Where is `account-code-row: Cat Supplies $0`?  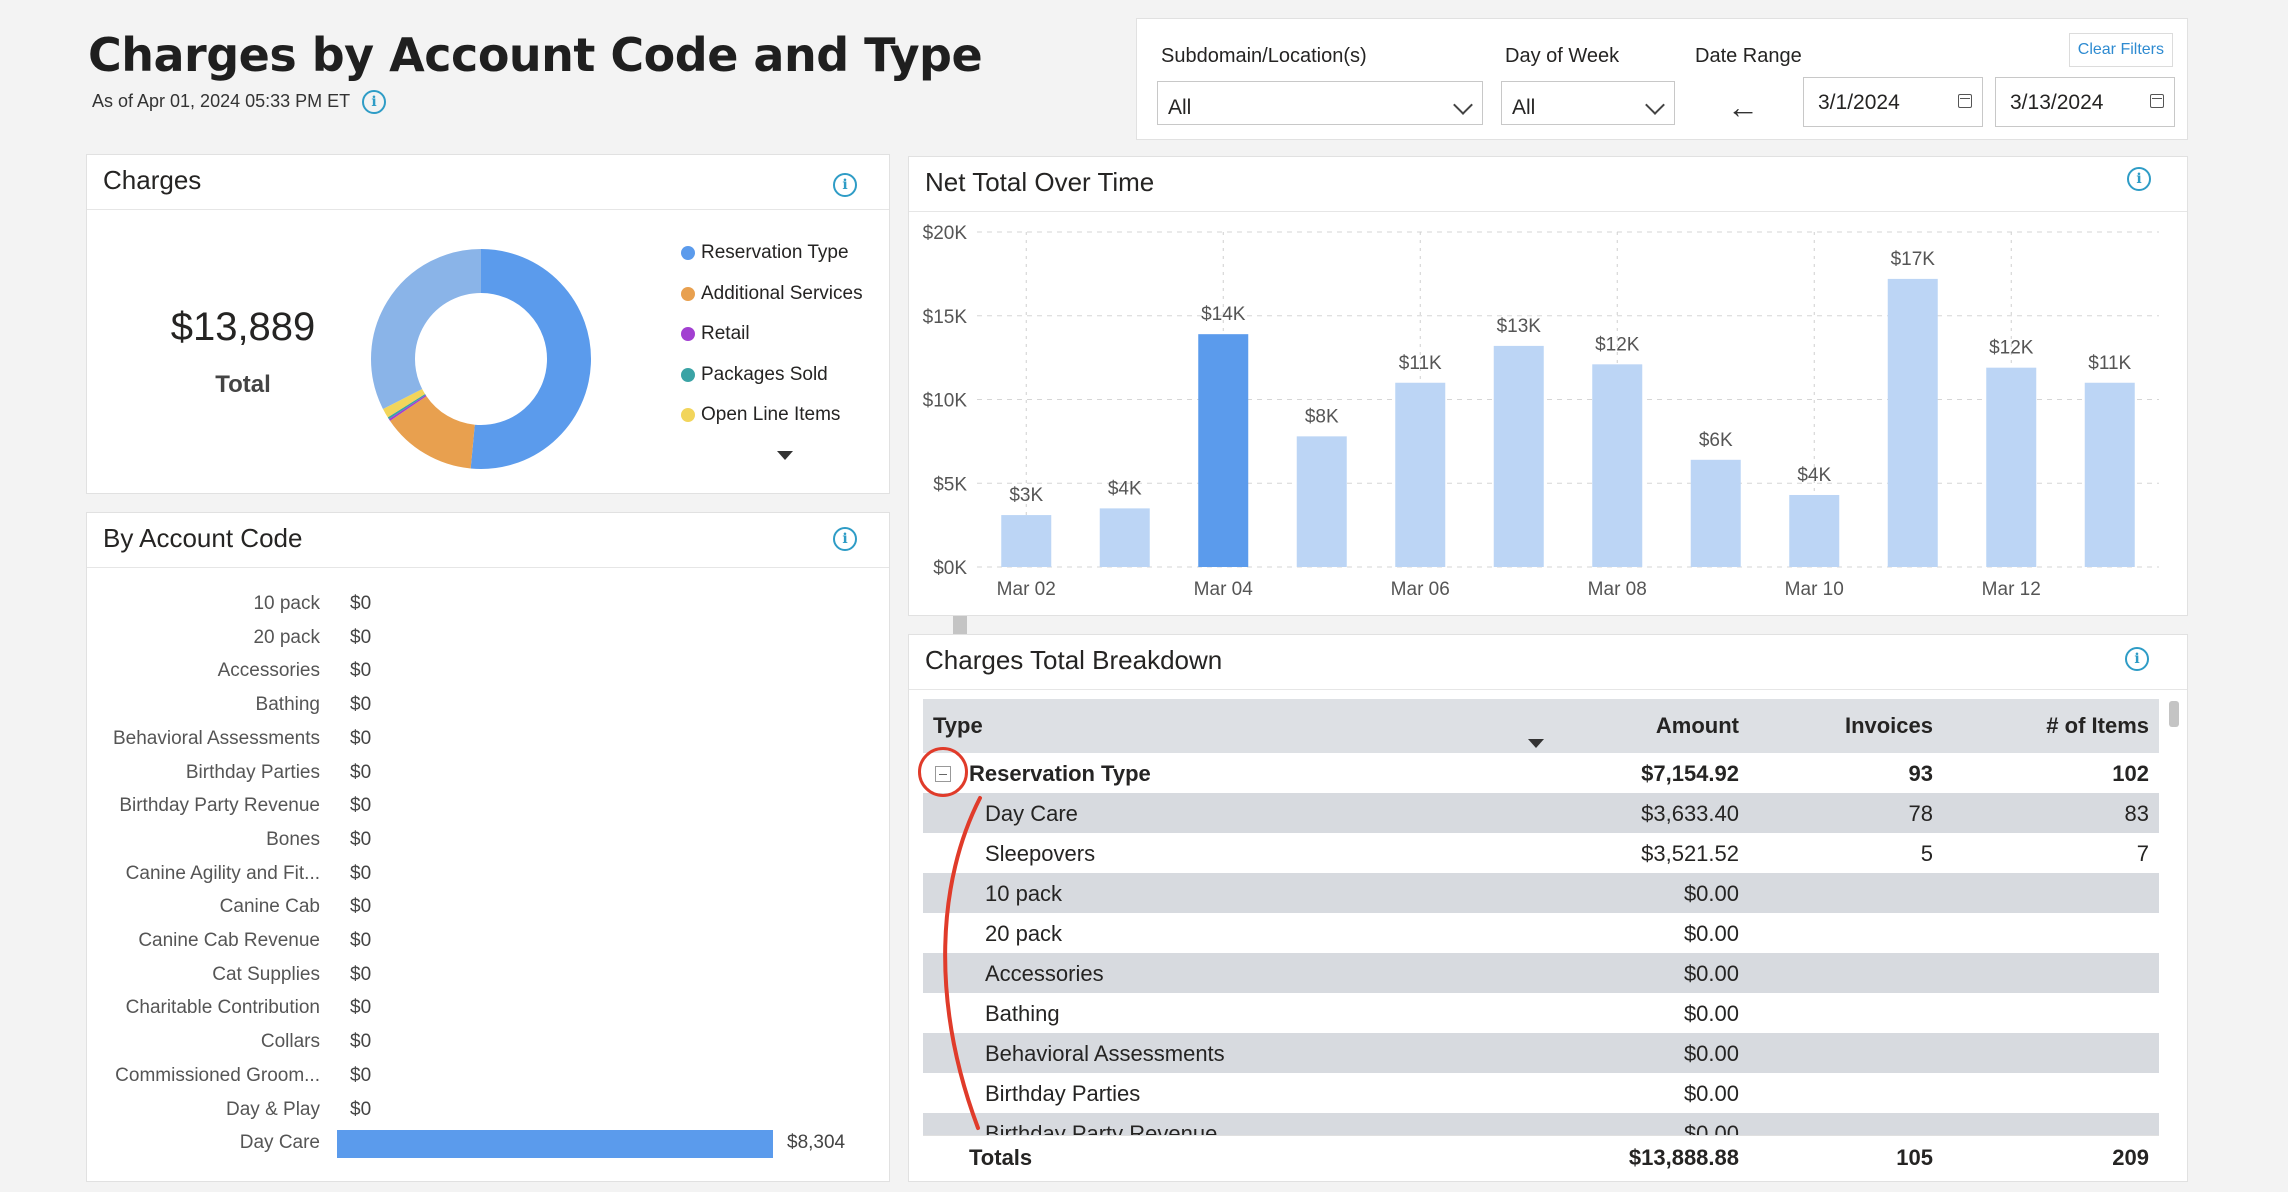 account-code-row: Cat Supplies $0 is located at coordinates (487, 981).